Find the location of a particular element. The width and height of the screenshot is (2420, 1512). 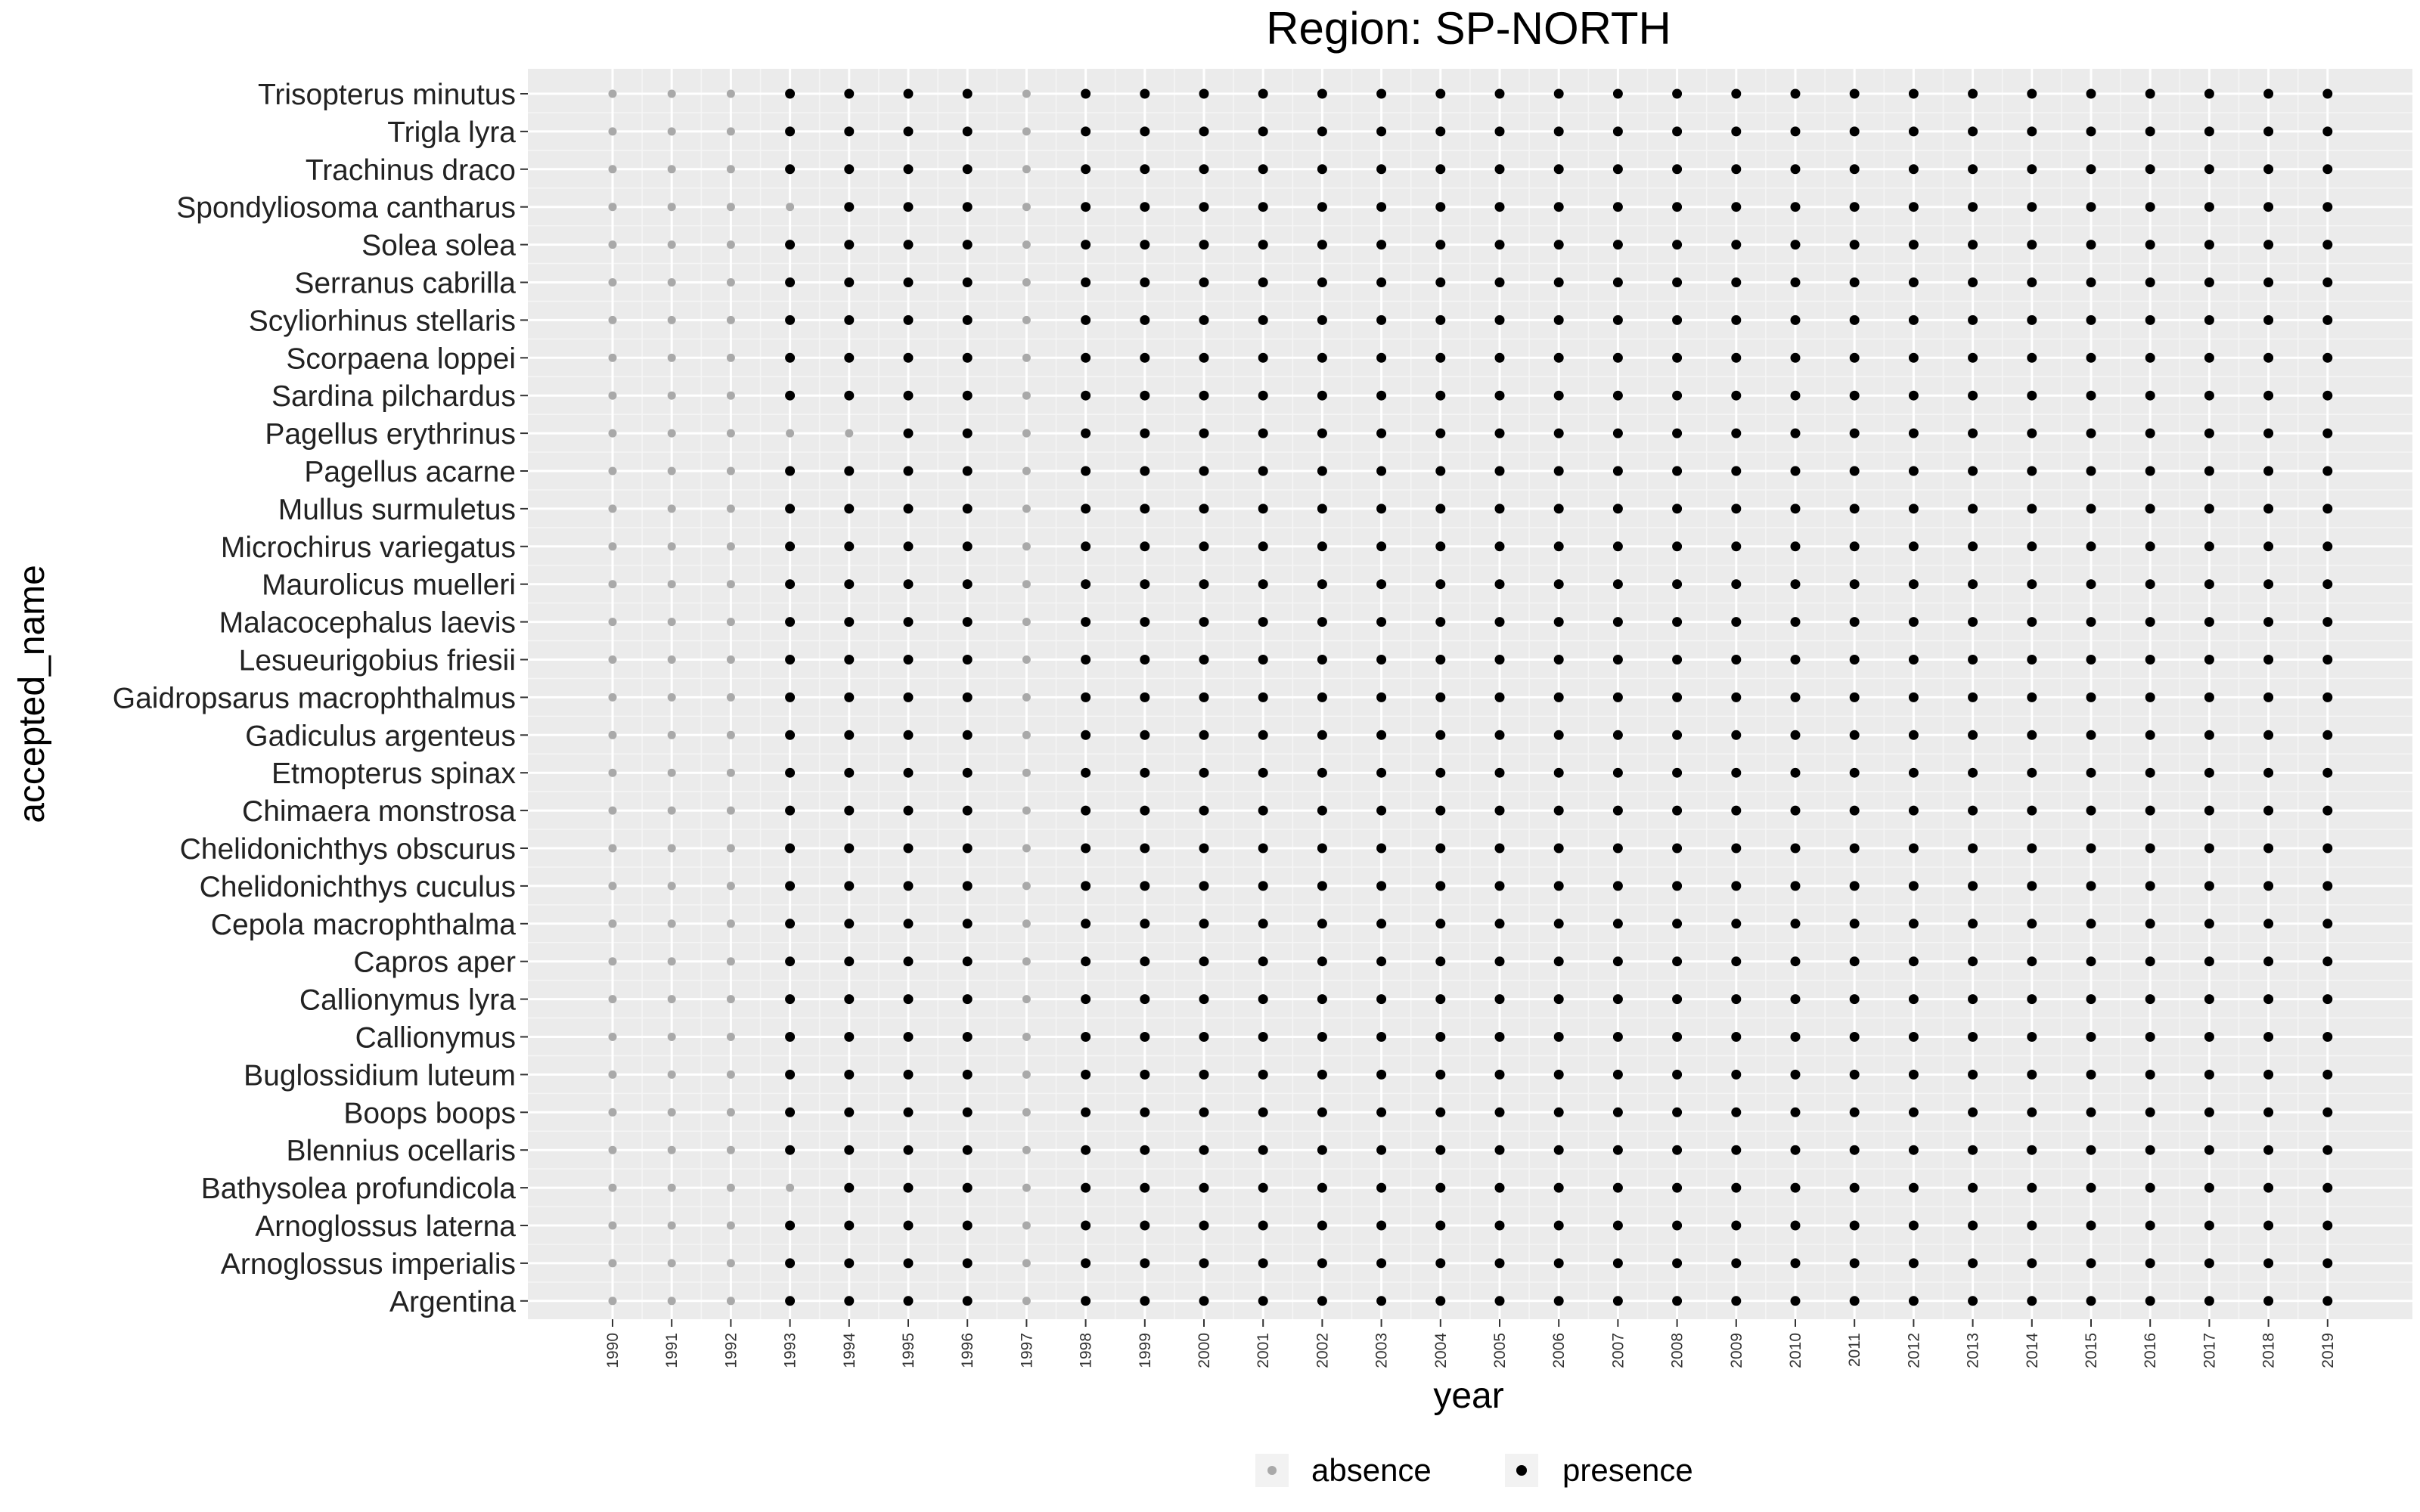

x-tick-label-2009: 2009 is located at coordinates (1736, 1350).